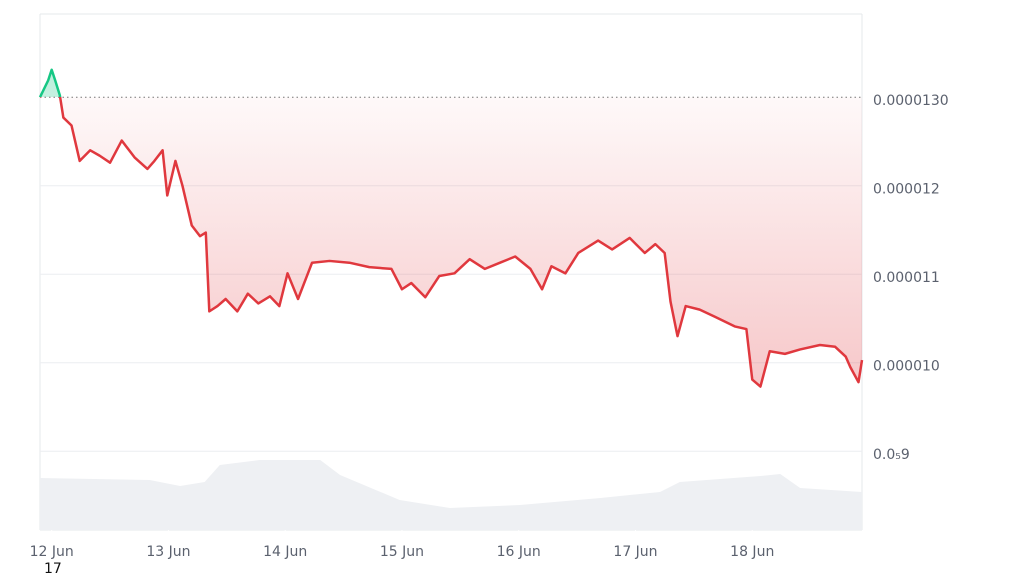 This screenshot has width=1024, height=576. I want to click on x-tick-label: 12 Jun, so click(52, 552).